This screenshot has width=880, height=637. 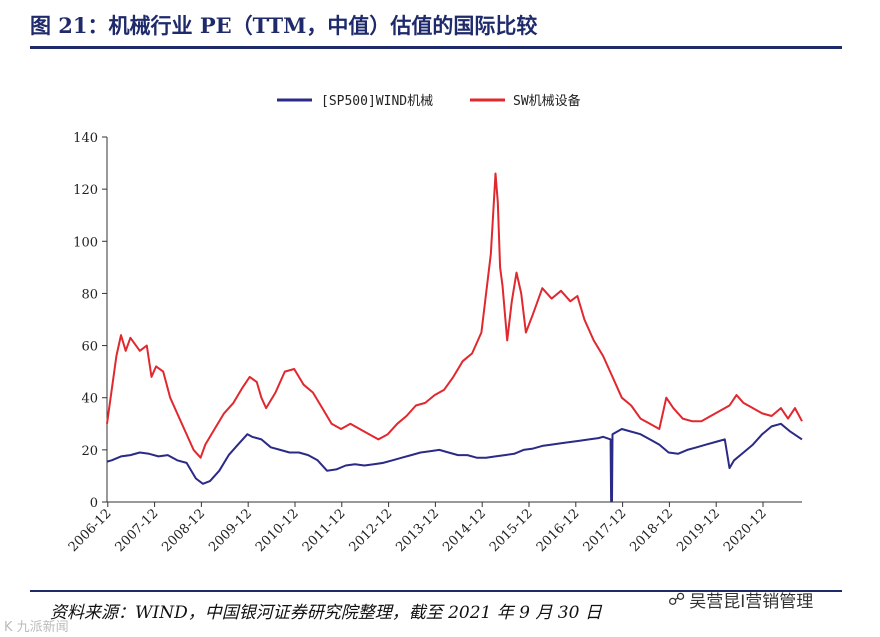 What do you see at coordinates (558, 530) in the screenshot?
I see `x-tick-label: 2016-12` at bounding box center [558, 530].